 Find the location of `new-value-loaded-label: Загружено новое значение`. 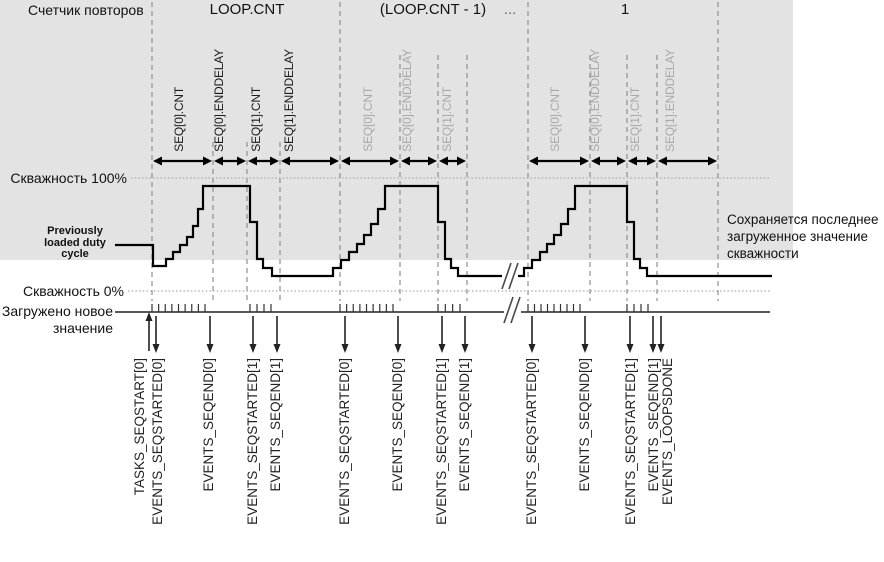

new-value-loaded-label: Загружено новое значение is located at coordinates (57, 319).